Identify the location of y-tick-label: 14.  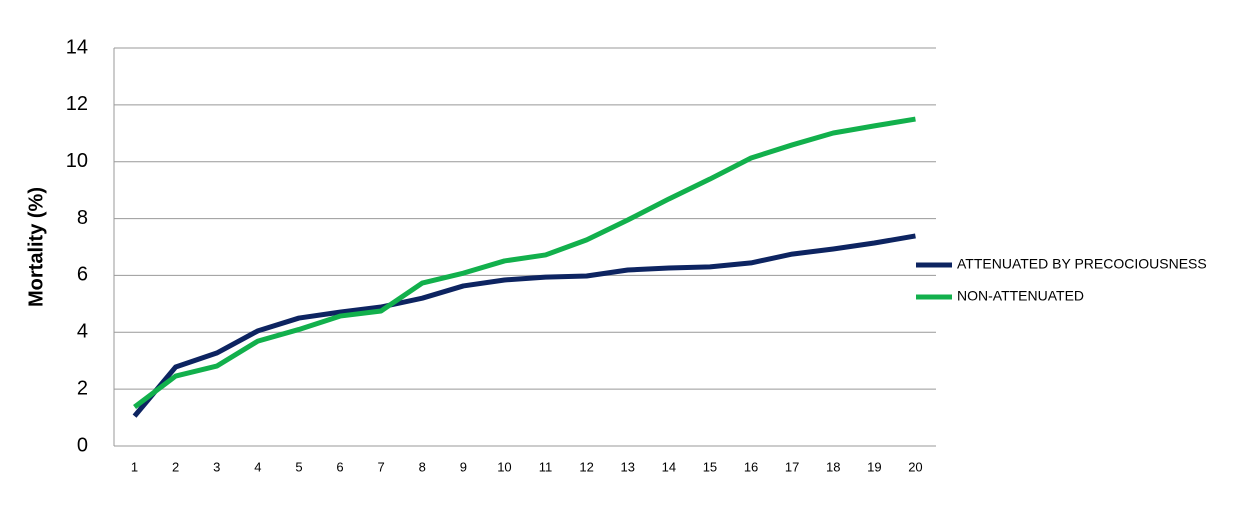
(77, 47).